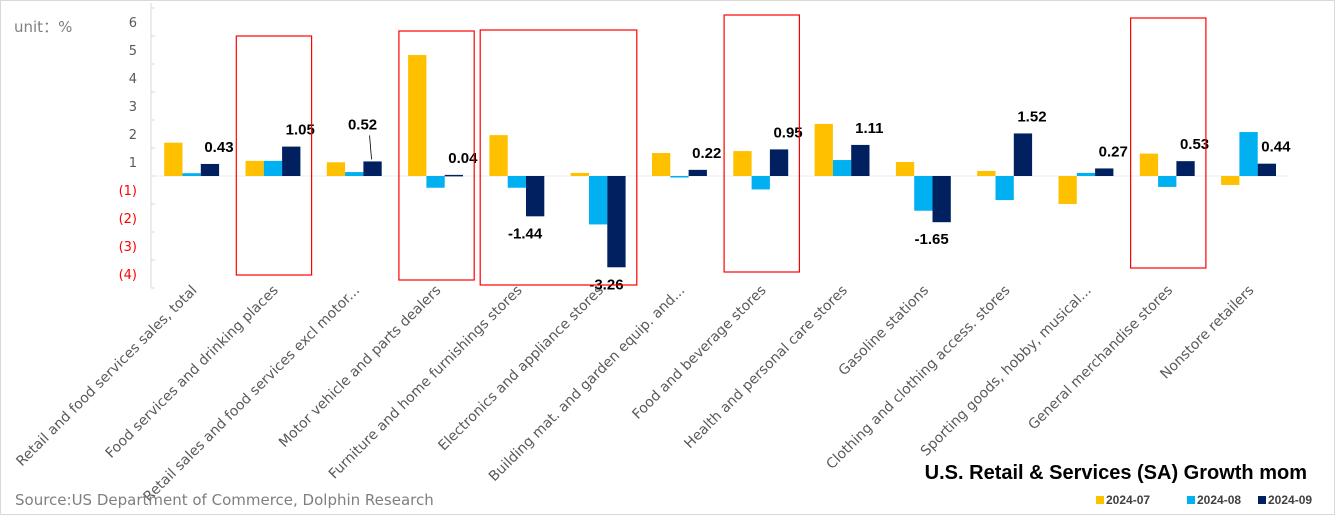 Image resolution: width=1335 pixels, height=515 pixels. What do you see at coordinates (128, 247) in the screenshot?
I see `y-tick-label: (3)` at bounding box center [128, 247].